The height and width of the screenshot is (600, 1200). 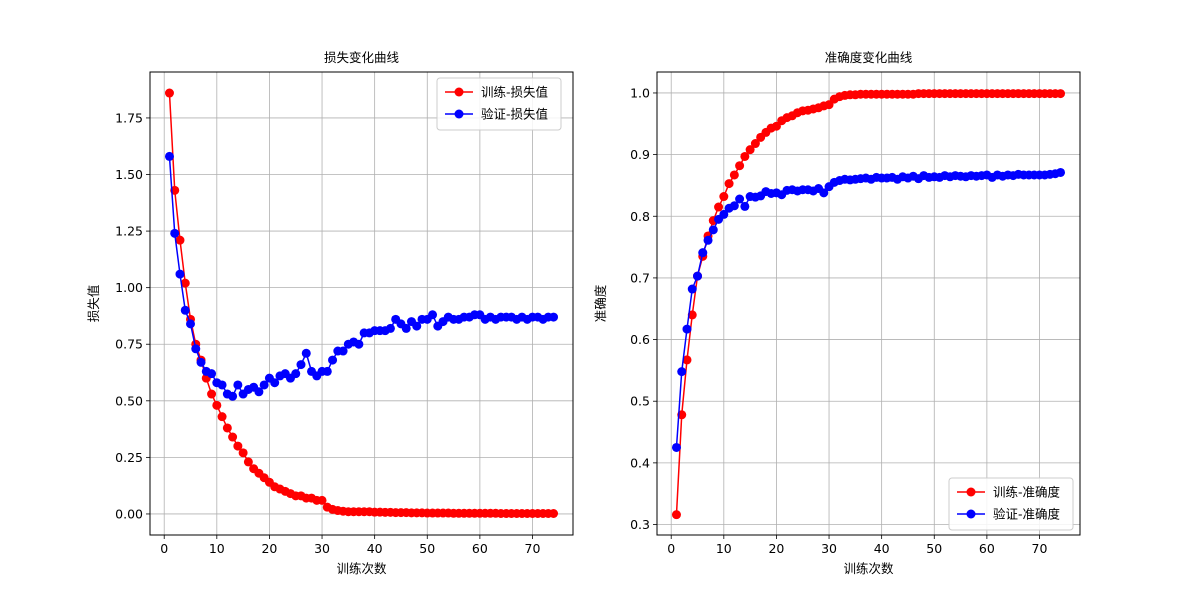 I want to click on y-axis-label: 损失值, so click(x=93, y=304).